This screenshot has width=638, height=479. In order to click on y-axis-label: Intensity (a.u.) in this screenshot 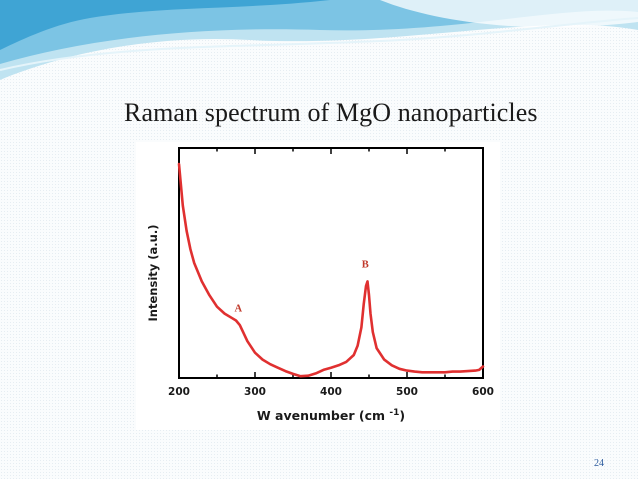, I will do `click(153, 273)`.